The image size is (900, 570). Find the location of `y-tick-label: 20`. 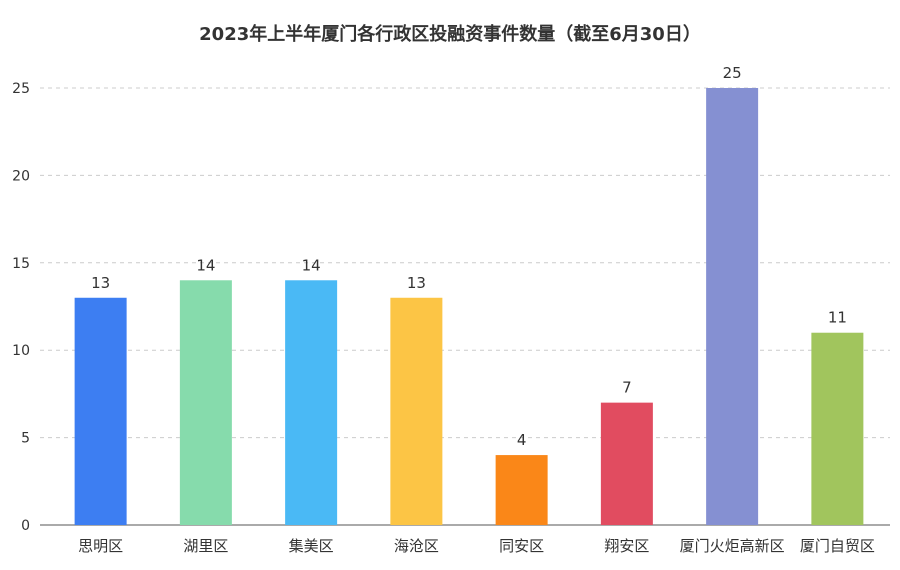

y-tick-label: 20 is located at coordinates (21, 176).